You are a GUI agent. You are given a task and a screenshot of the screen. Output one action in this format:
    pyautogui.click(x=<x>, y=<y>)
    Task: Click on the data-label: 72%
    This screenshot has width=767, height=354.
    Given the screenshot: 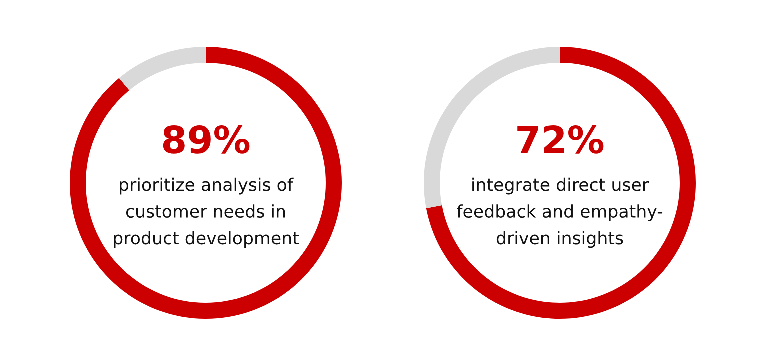 What is the action you would take?
    pyautogui.click(x=561, y=140)
    